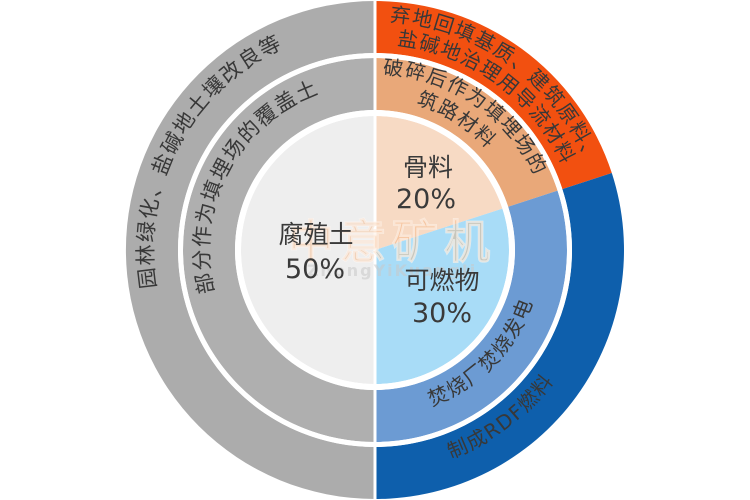 The image size is (750, 500). I want to click on middle-ring-segment-aggregate, so click(466, 132).